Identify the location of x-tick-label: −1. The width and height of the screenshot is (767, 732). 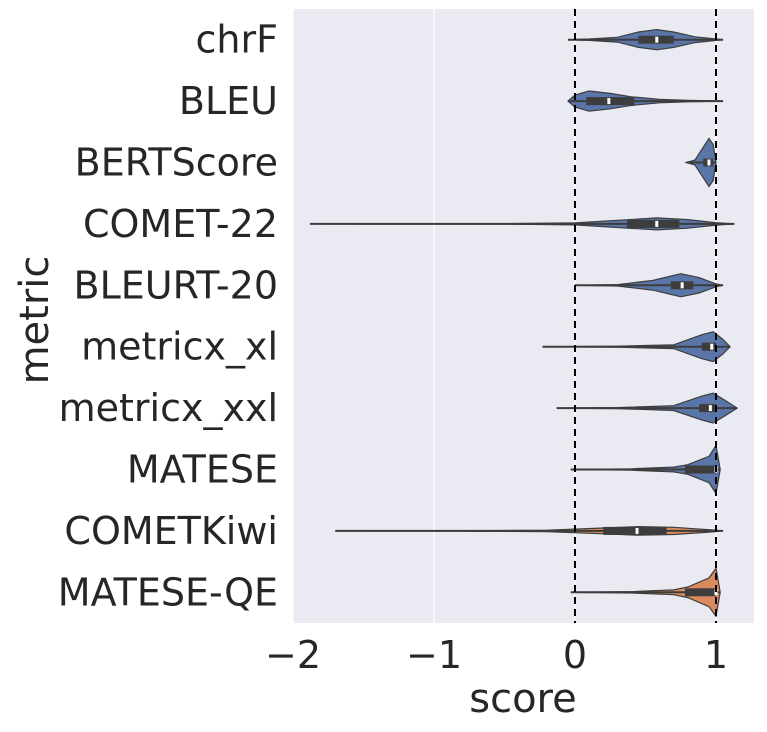
(434, 655).